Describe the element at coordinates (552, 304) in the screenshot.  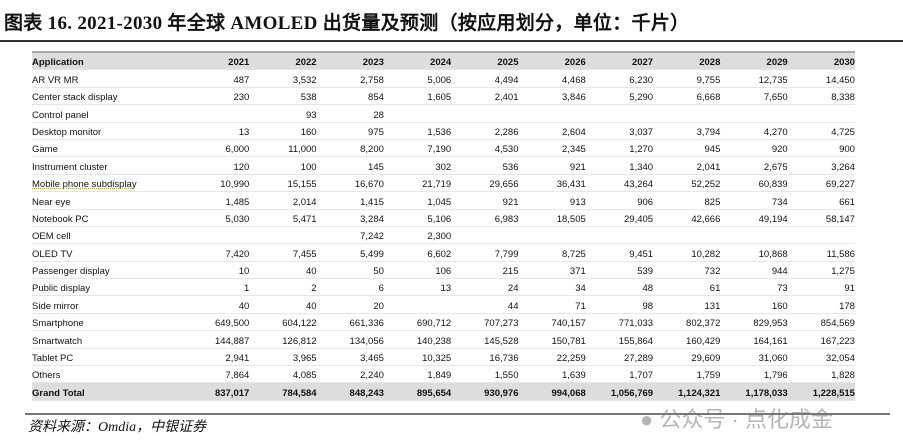
I see `table-cell: 71` at that location.